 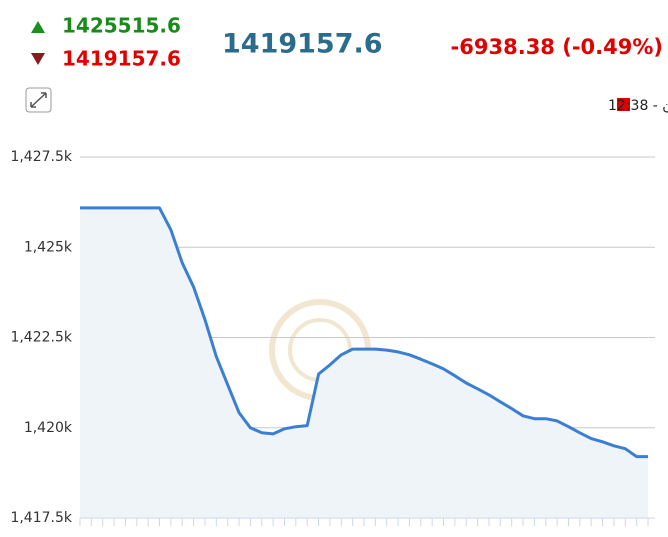 I want to click on legend-marker, so click(x=623, y=104).